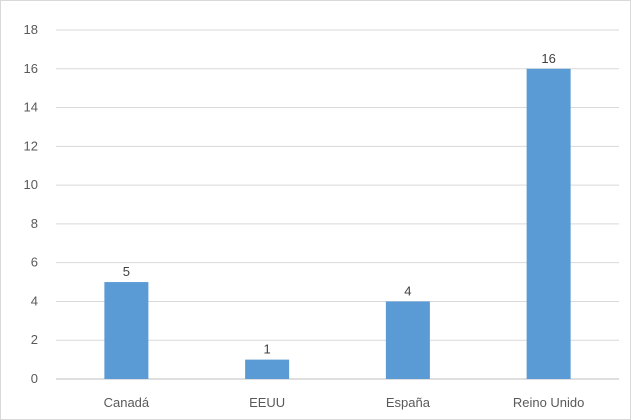 The width and height of the screenshot is (631, 420). What do you see at coordinates (31, 68) in the screenshot?
I see `y-tick-label: 16` at bounding box center [31, 68].